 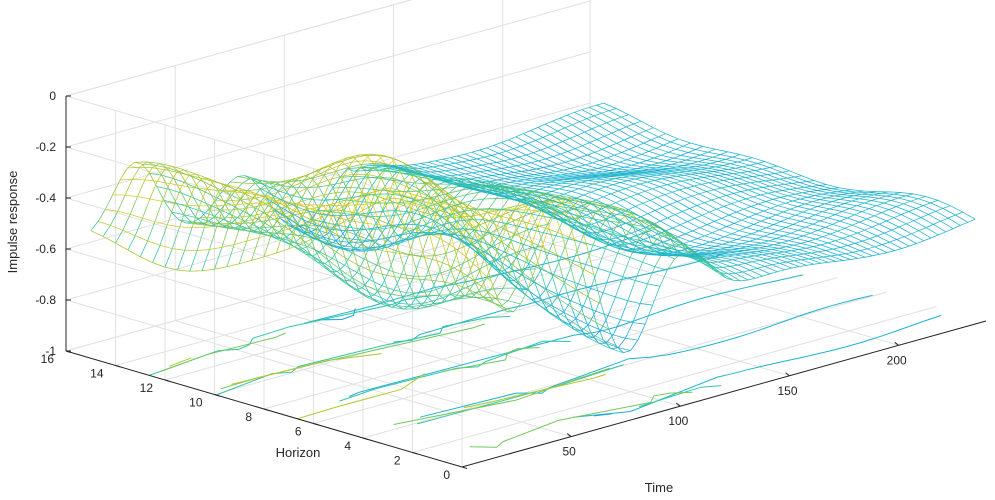 I want to click on y-tick-label: 16, so click(x=48, y=359).